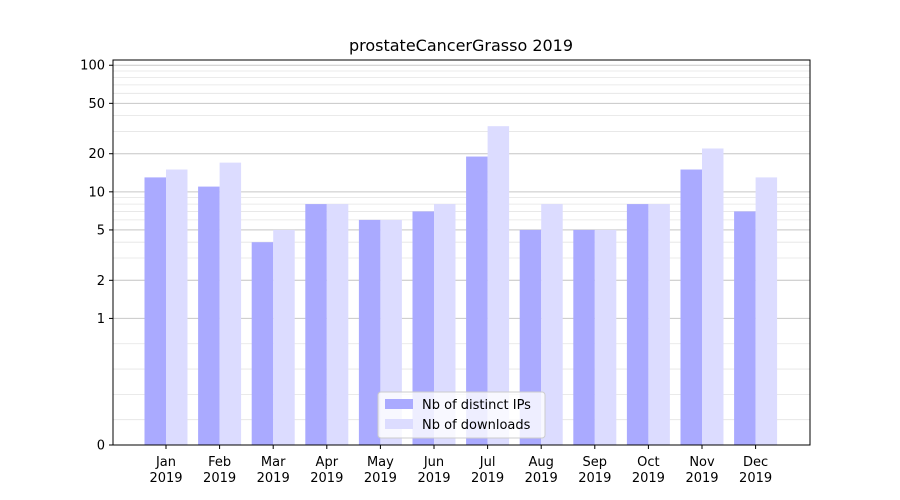 Image resolution: width=900 pixels, height=500 pixels. Describe the element at coordinates (101, 446) in the screenshot. I see `y-tick-label: 0` at that location.